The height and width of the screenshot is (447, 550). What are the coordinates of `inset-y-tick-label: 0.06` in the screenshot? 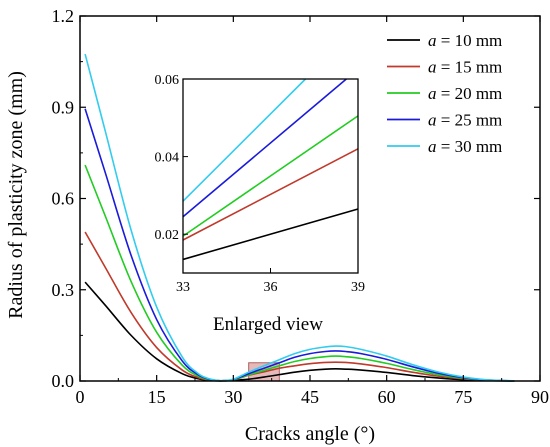 It's located at (167, 80).